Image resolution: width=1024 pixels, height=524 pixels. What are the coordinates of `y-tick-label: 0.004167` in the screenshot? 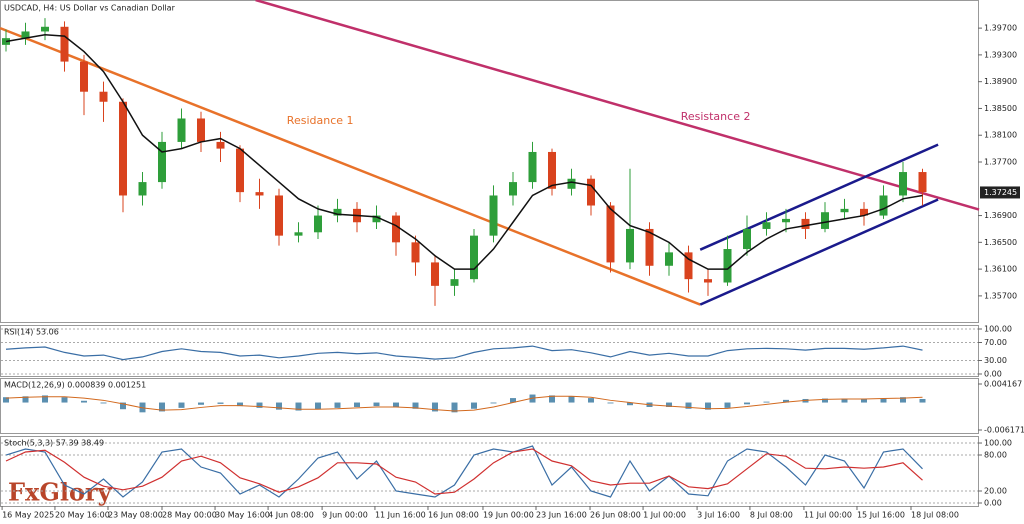 It's located at (1003, 383).